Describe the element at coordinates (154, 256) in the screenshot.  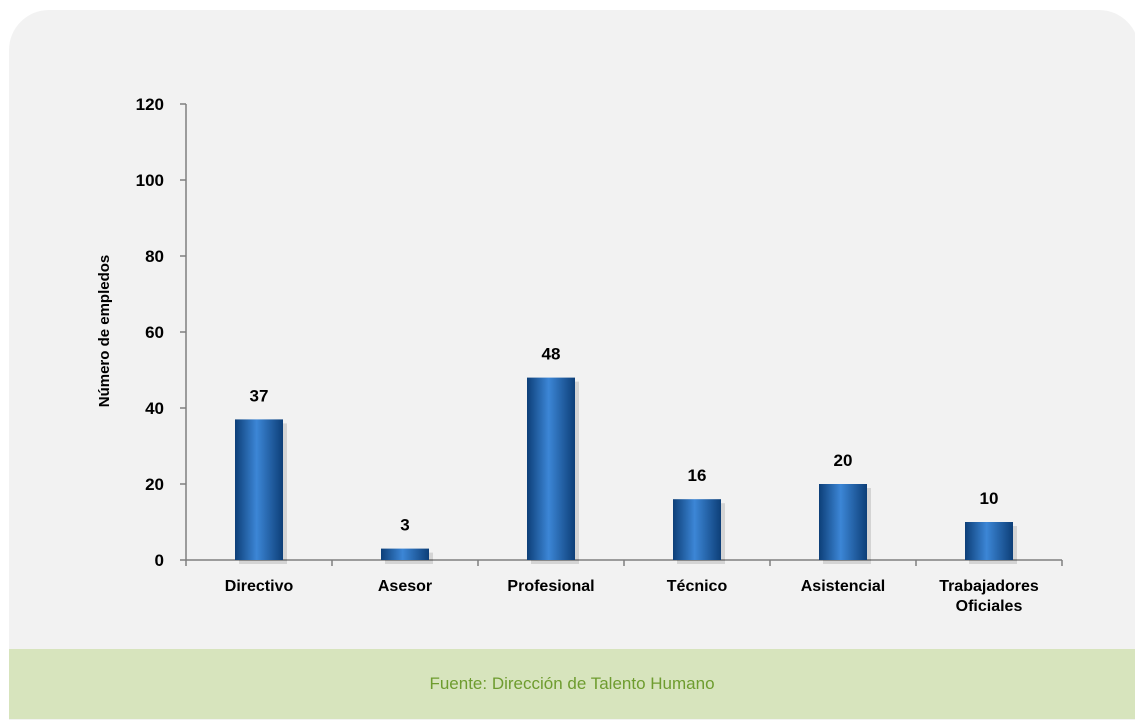
I see `y-tick-label: 80` at that location.